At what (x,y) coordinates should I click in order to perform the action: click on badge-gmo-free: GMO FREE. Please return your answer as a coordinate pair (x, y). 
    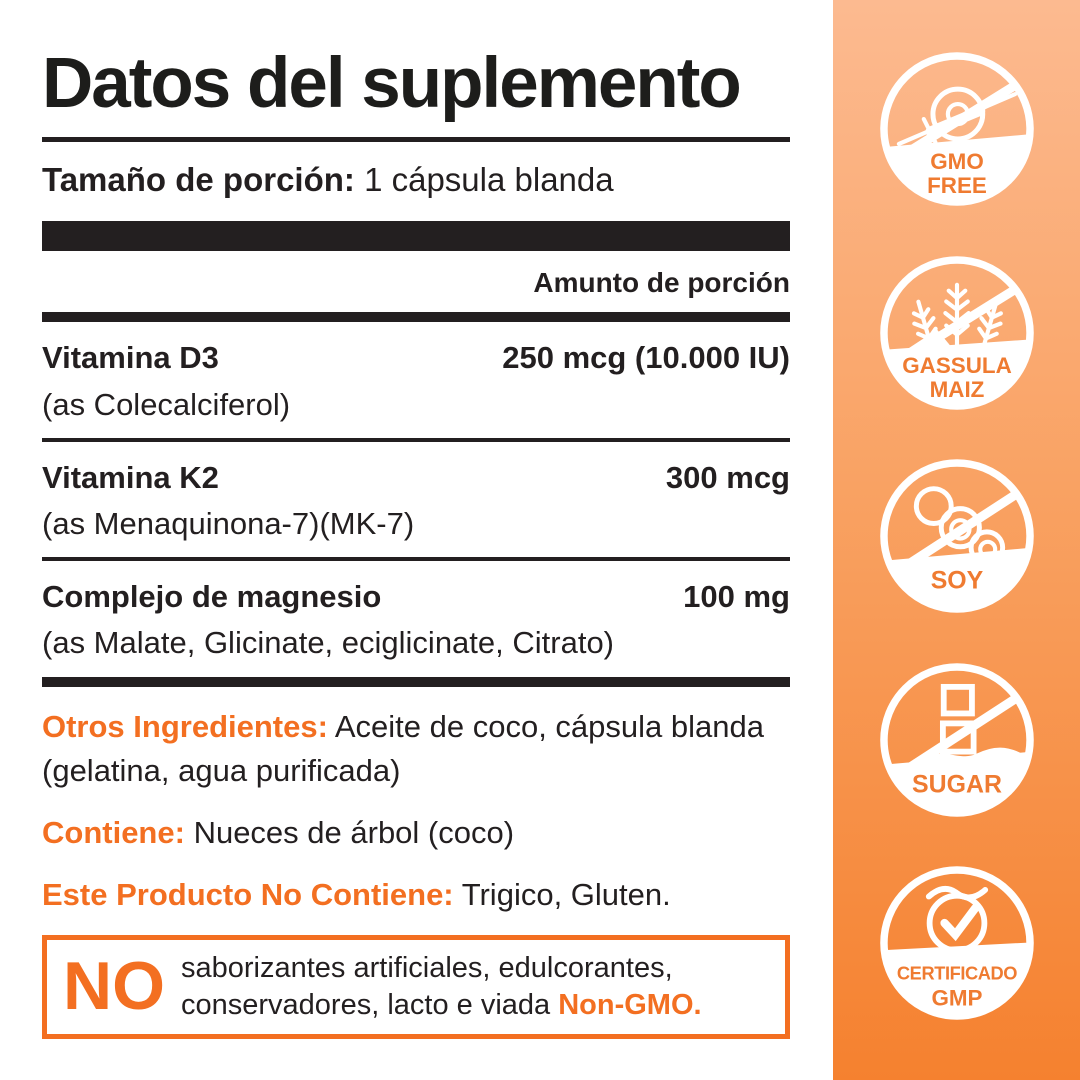
    Looking at the image, I should click on (957, 129).